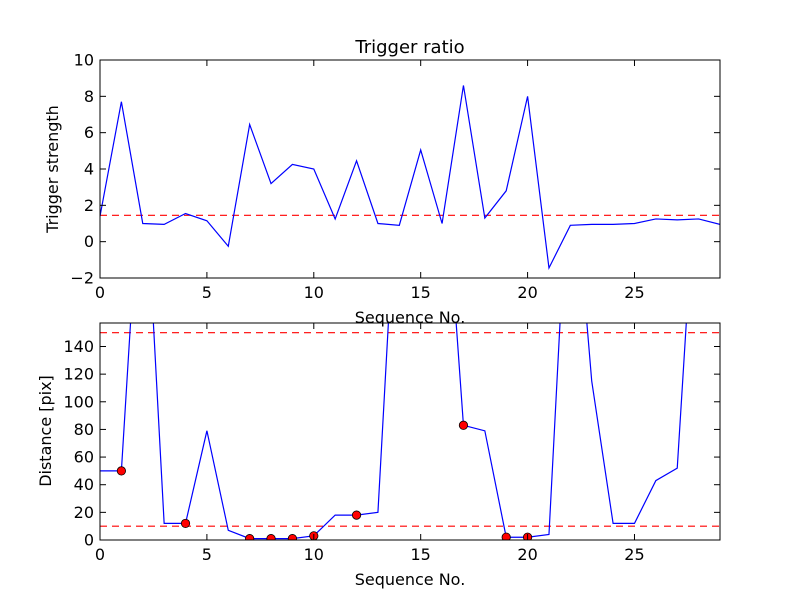 The height and width of the screenshot is (600, 800). What do you see at coordinates (52, 169) in the screenshot?
I see `chart-top-y-axis-label: Trigger strength` at bounding box center [52, 169].